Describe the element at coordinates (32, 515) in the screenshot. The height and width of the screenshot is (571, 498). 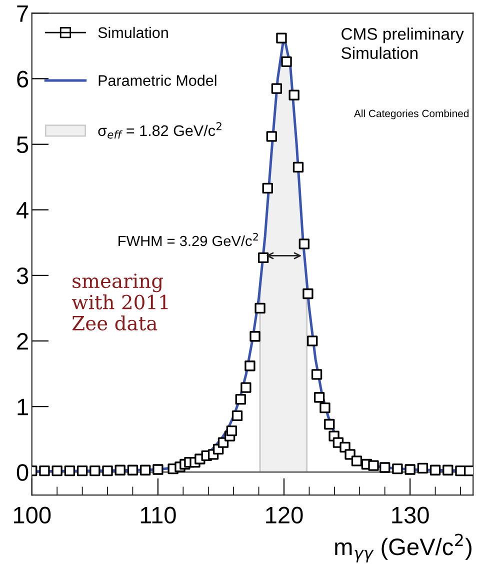
I see `x-tick-label: 100` at that location.